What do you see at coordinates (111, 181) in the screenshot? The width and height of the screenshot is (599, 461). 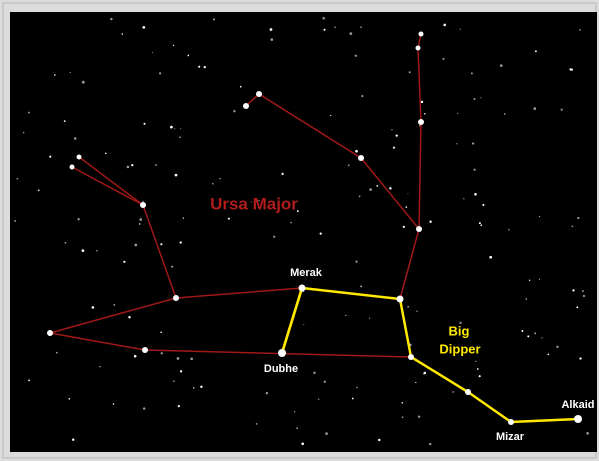 I see `constellation-line` at bounding box center [111, 181].